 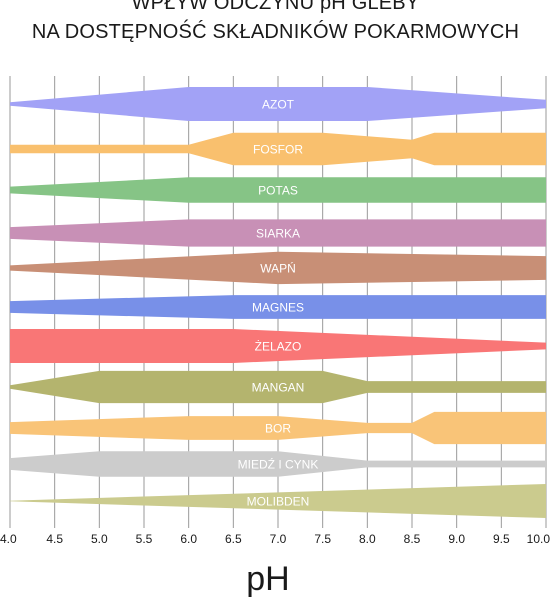 I want to click on band-potas, so click(x=278, y=190).